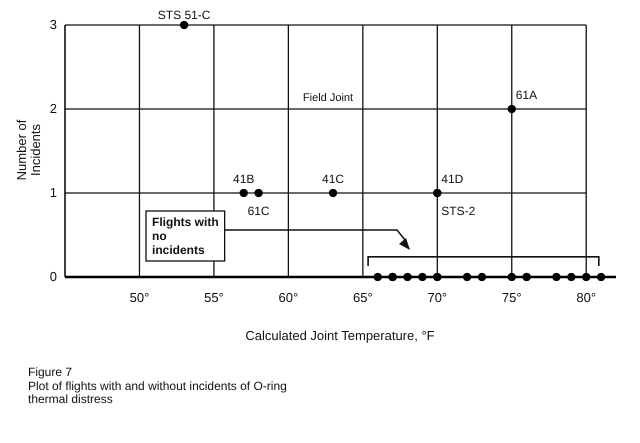 The image size is (640, 443). I want to click on y-tick-label: 2, so click(53, 108).